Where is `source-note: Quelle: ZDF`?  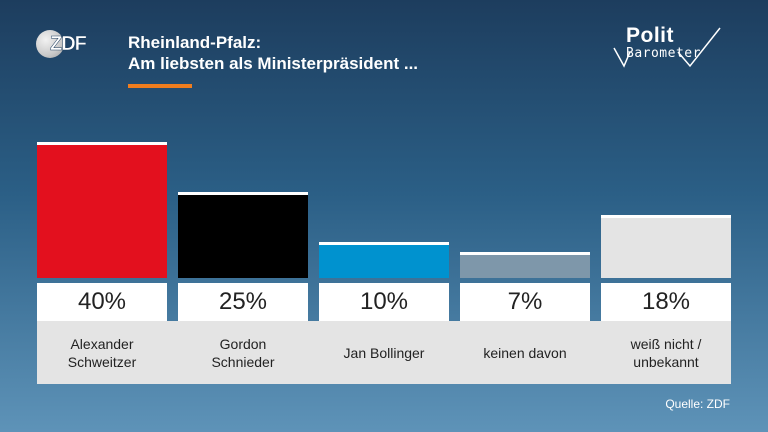
source-note: Quelle: ZDF is located at coordinates (697, 404).